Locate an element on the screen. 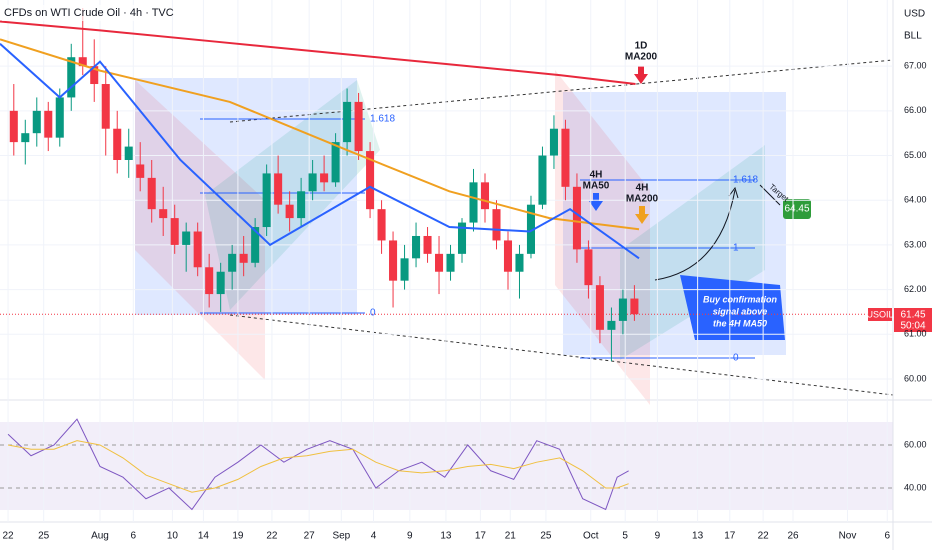 The width and height of the screenshot is (932, 550). x-tick-label: 19 is located at coordinates (238, 536).